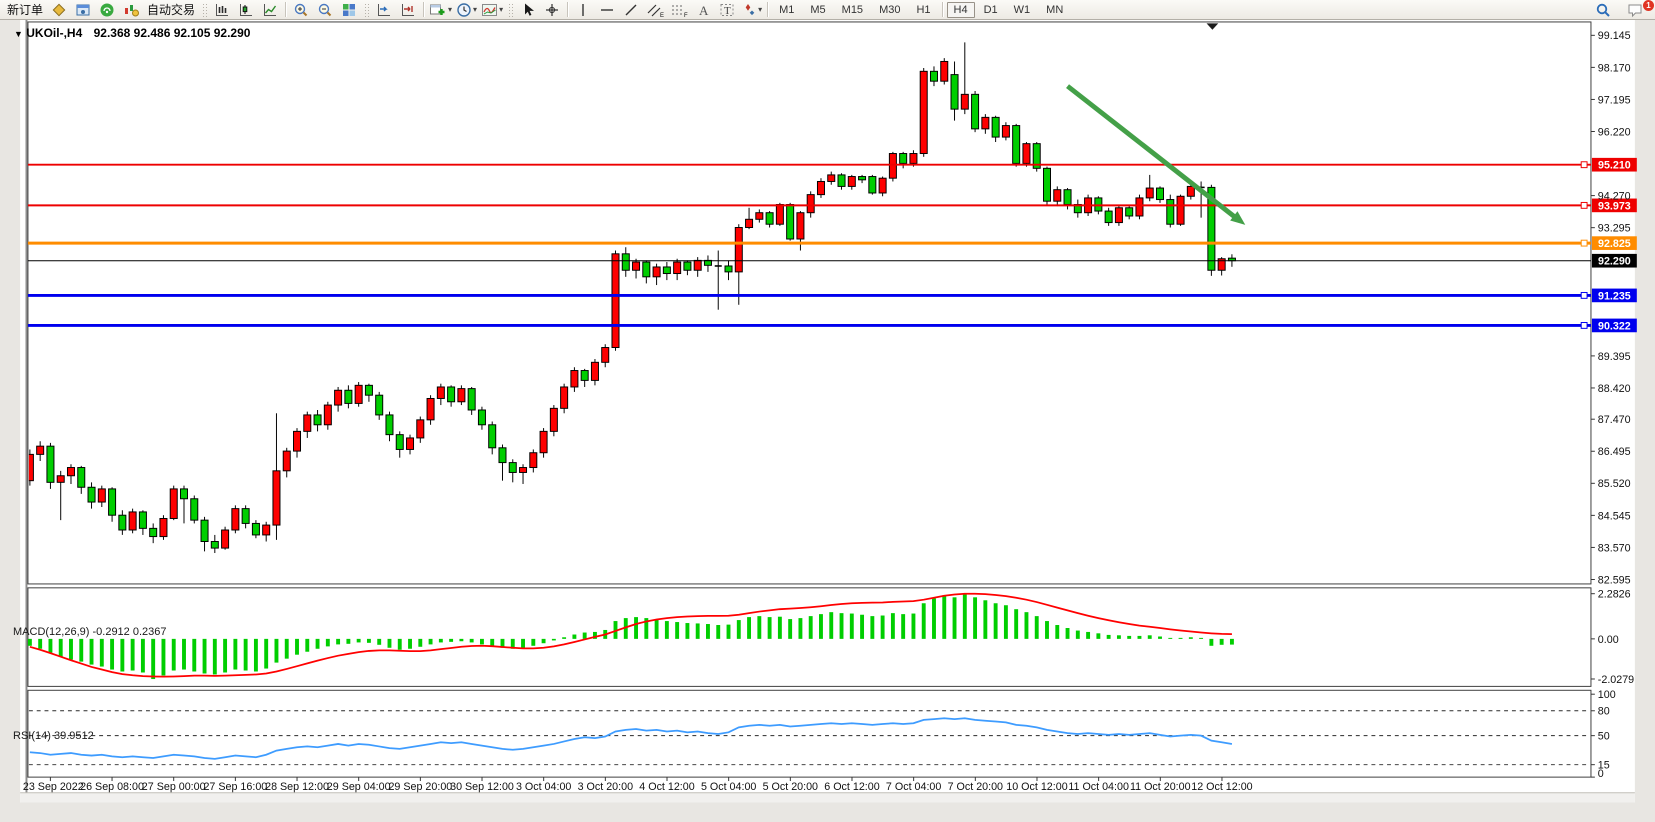 Image resolution: width=1655 pixels, height=822 pixels. Describe the element at coordinates (83, 10) in the screenshot. I see `market-watch-icon` at that location.